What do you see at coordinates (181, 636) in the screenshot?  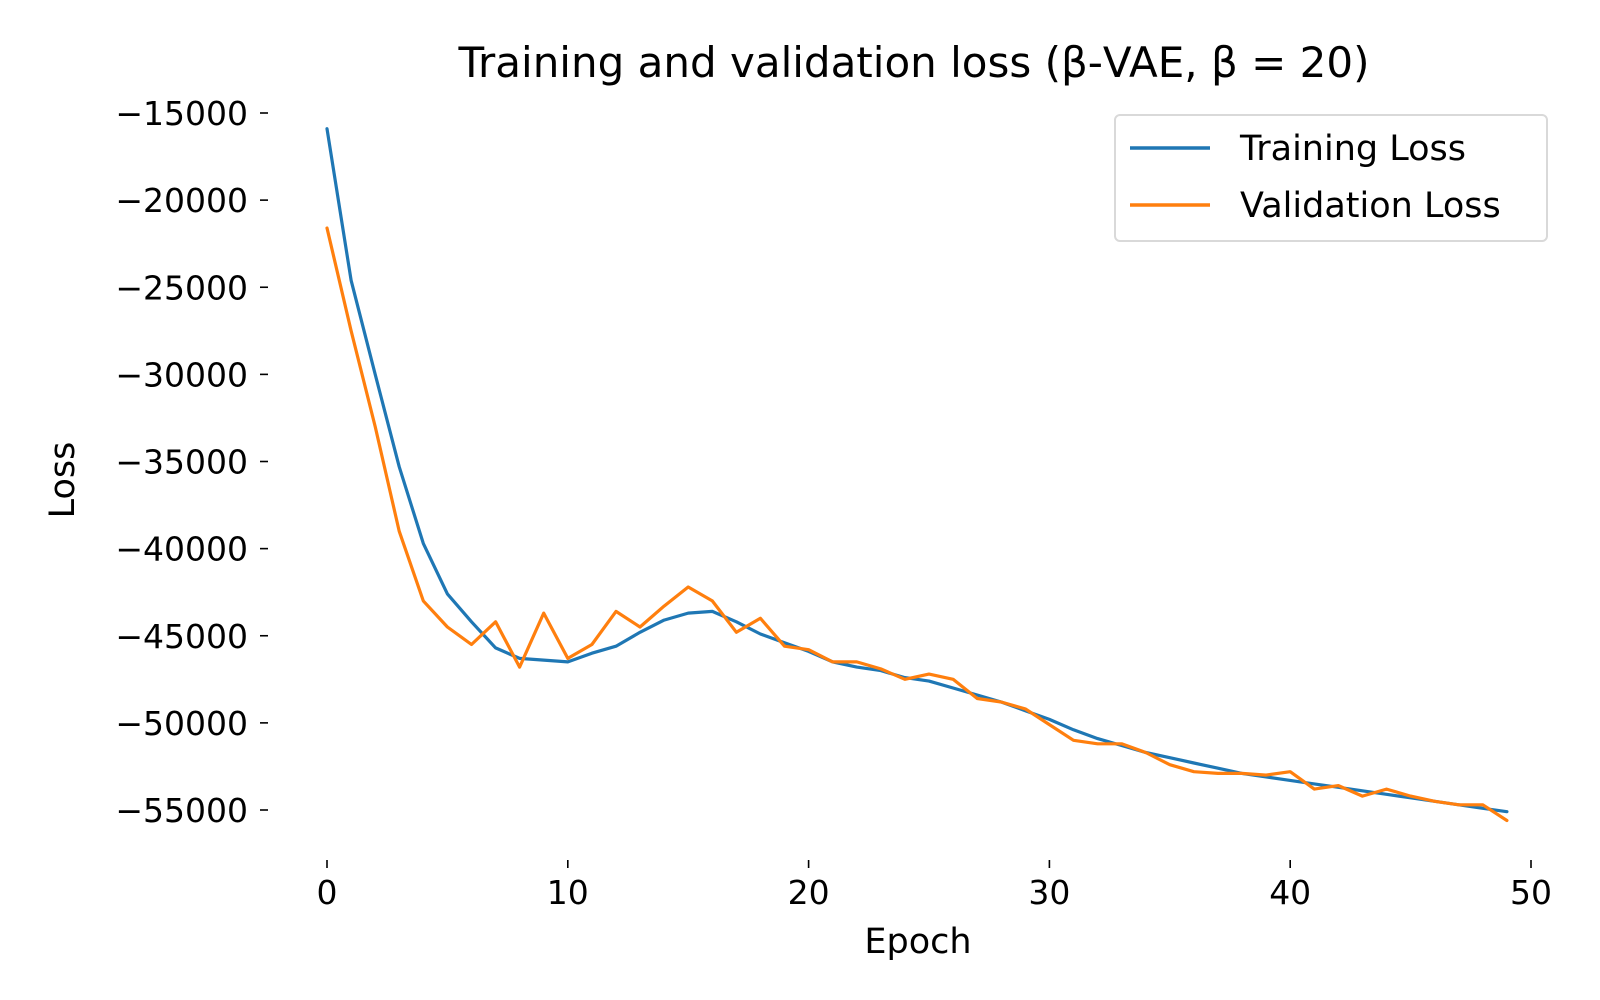 I see `y-tick-label: −45000` at bounding box center [181, 636].